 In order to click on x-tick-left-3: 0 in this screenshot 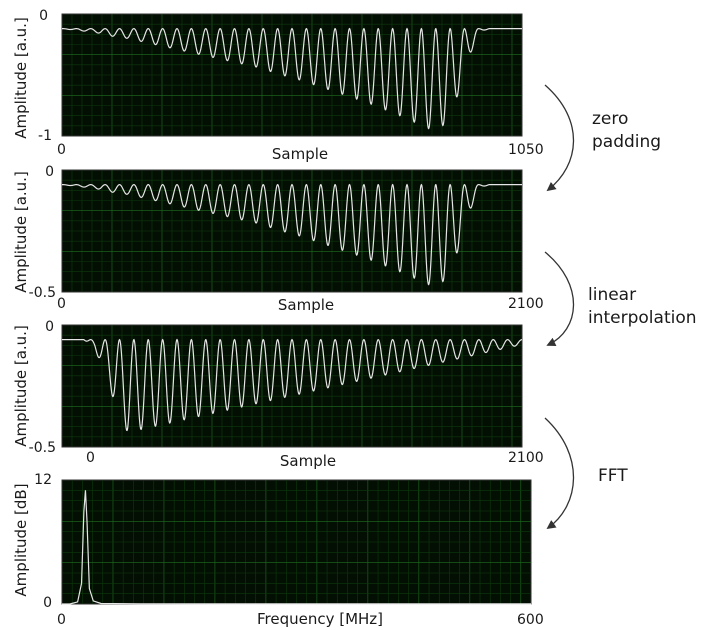, I will do `click(90, 458)`.